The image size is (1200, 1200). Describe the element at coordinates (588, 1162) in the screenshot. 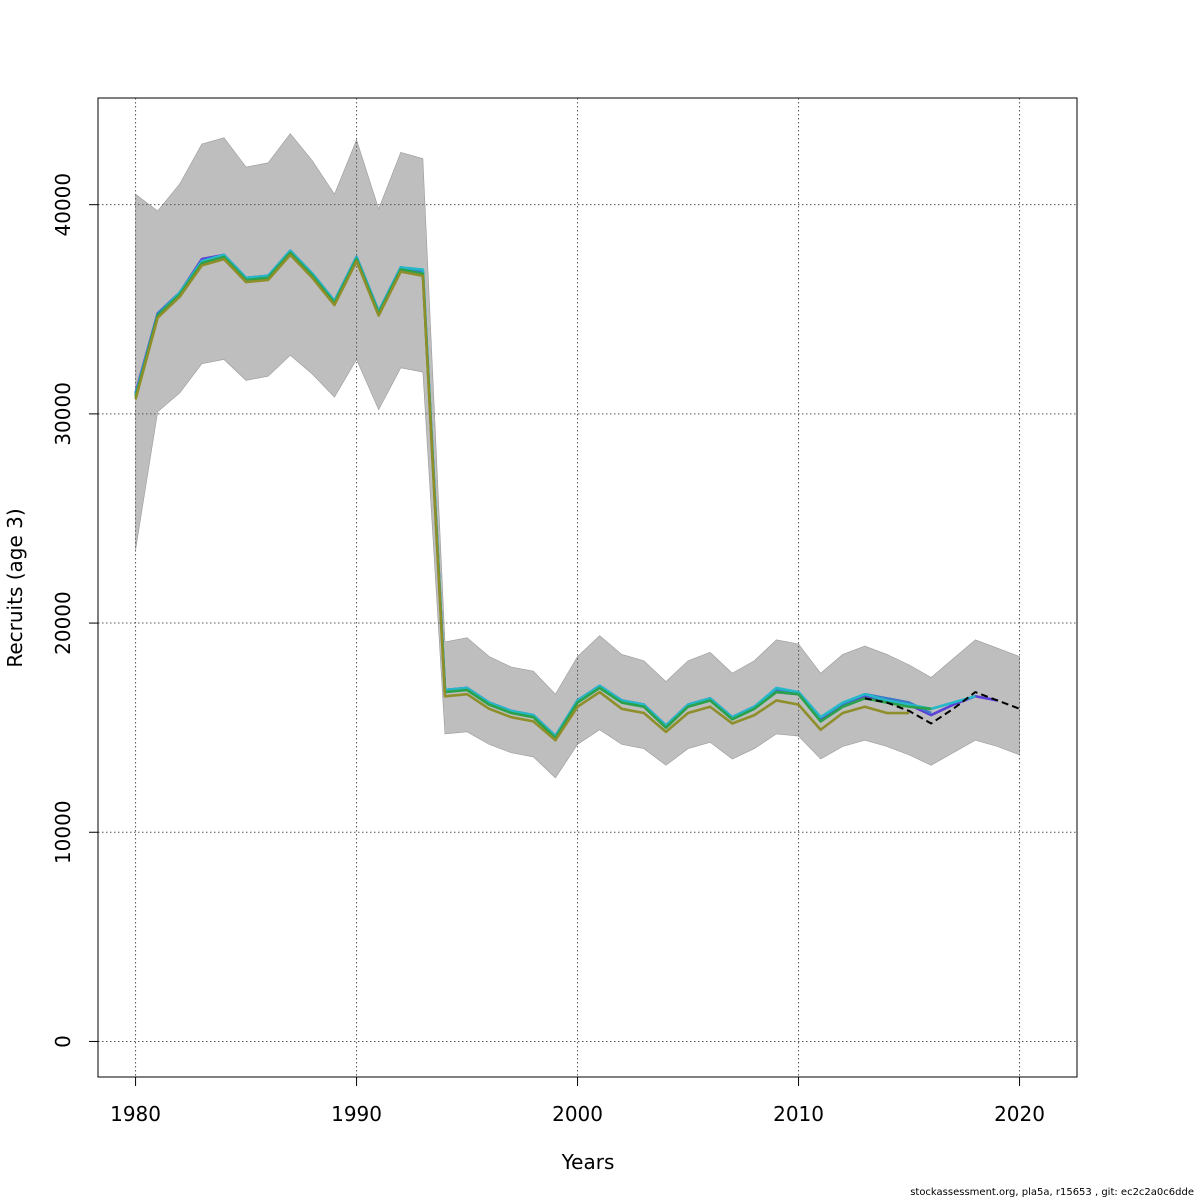

I see `x-axis-label: Years` at that location.